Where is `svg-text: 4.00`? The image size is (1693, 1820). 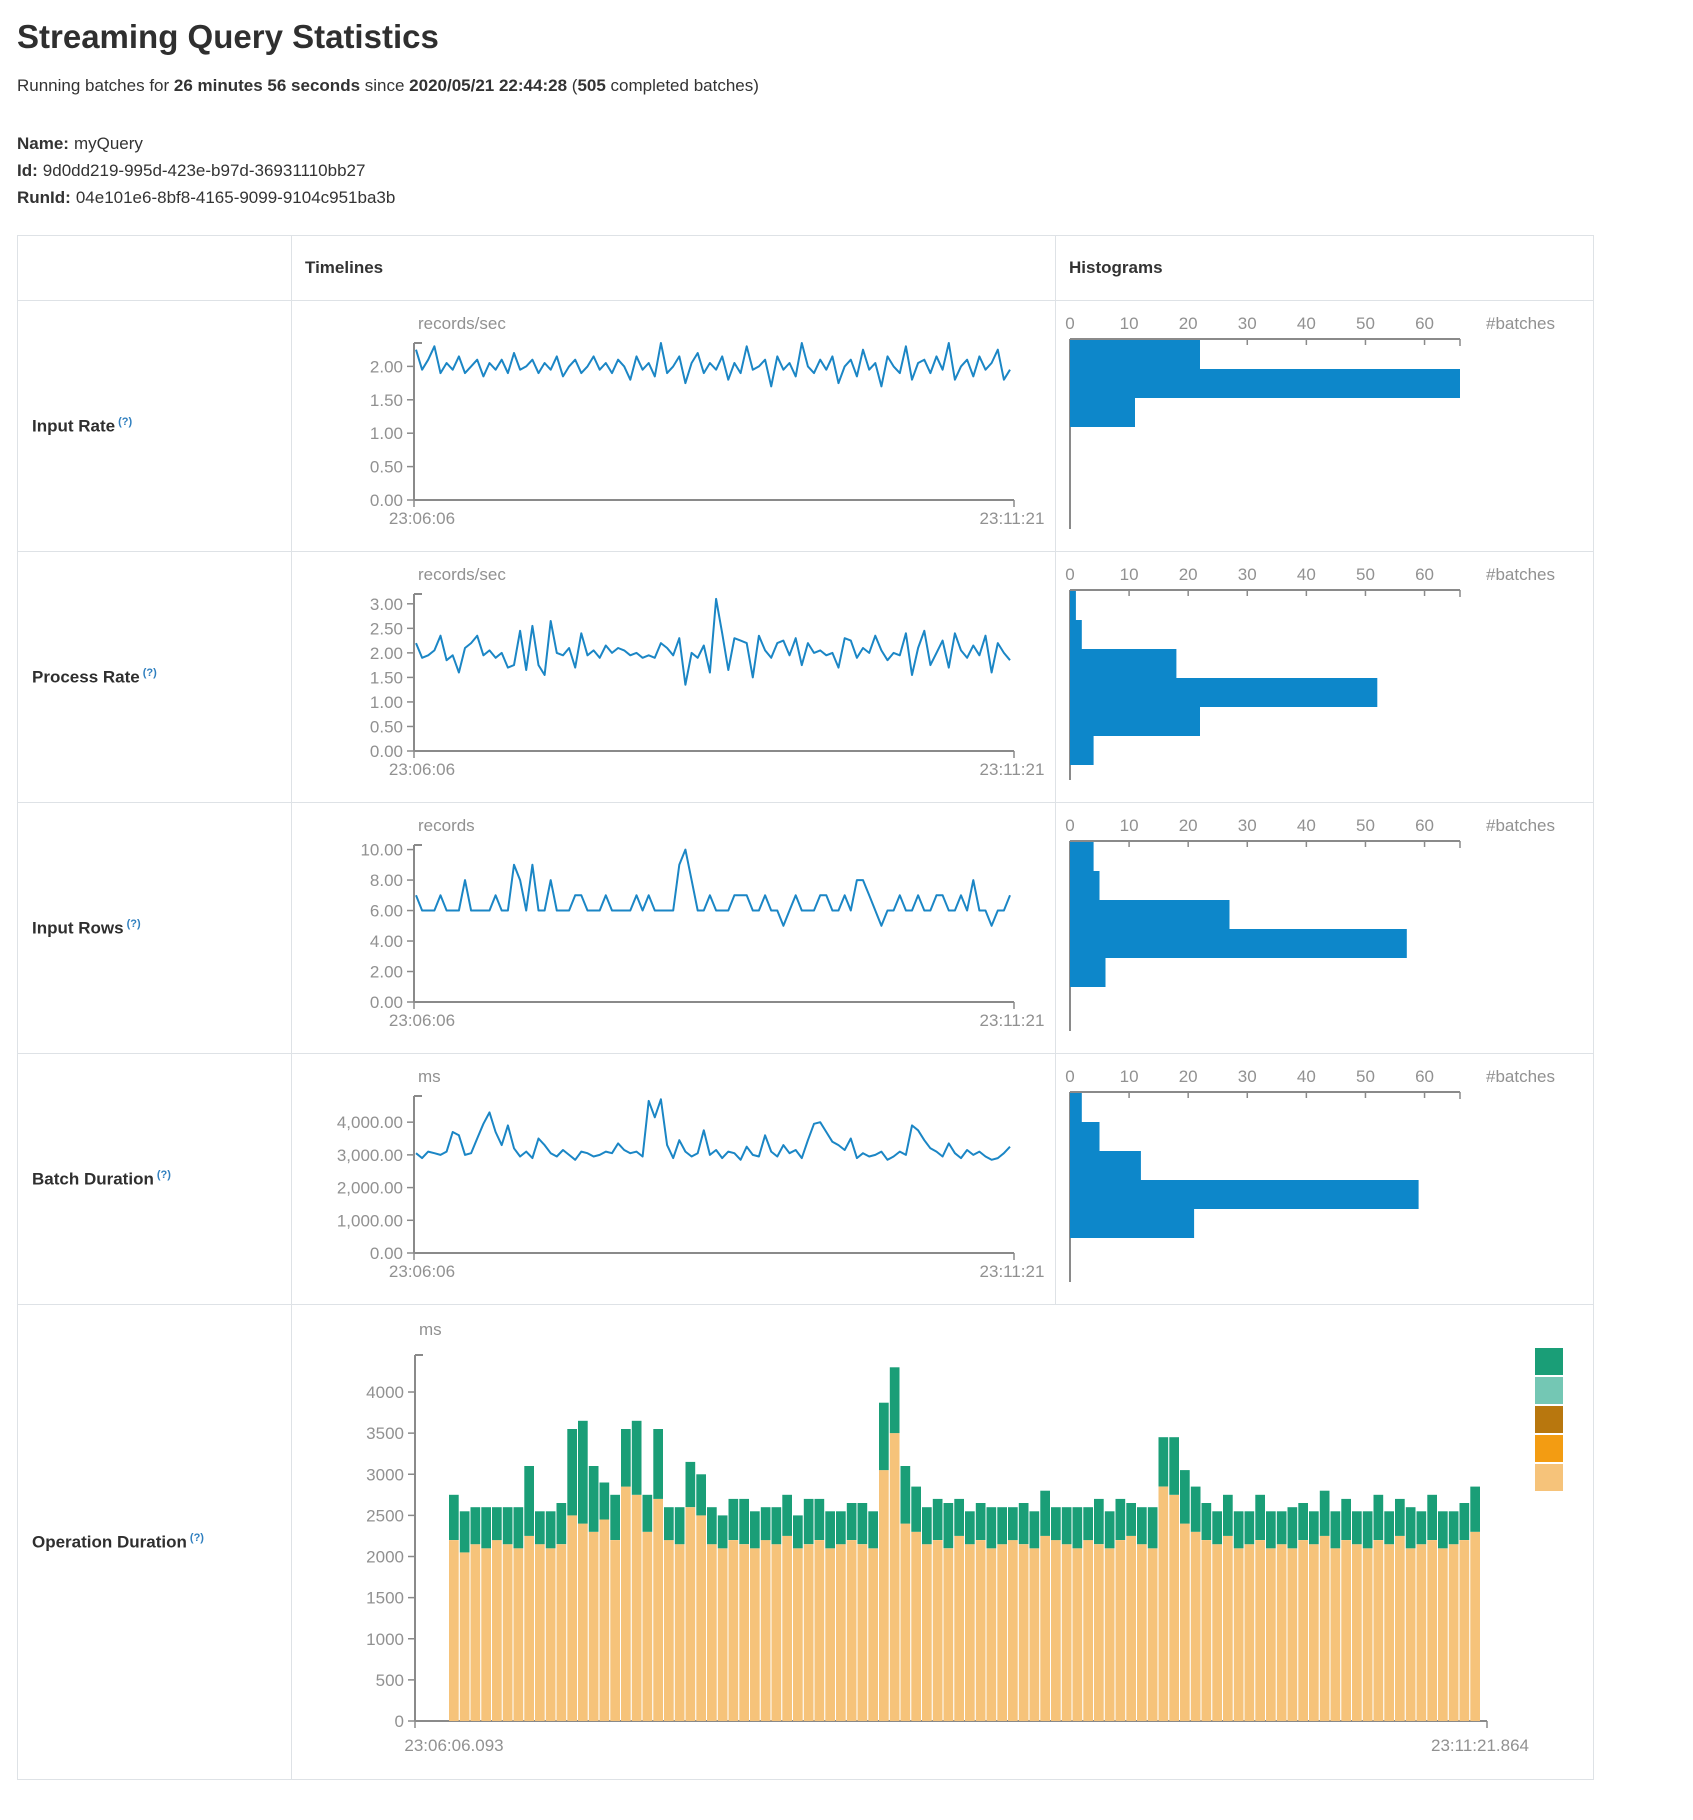
svg-text: 4.00 is located at coordinates (386, 941).